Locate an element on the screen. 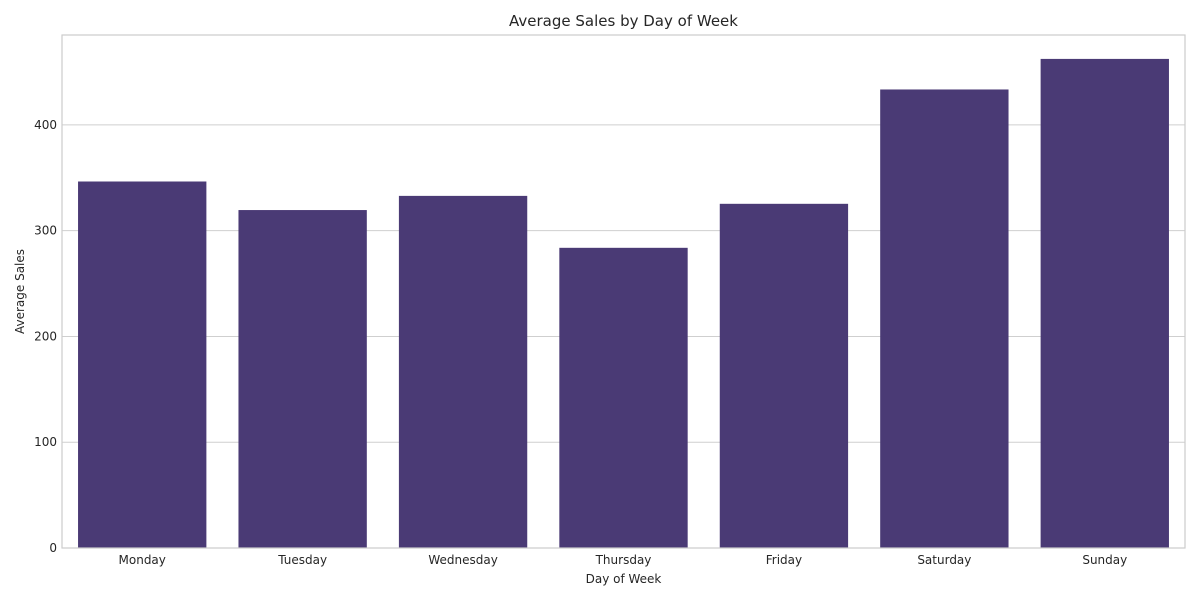  y-tick-label: 100 is located at coordinates (45, 442).